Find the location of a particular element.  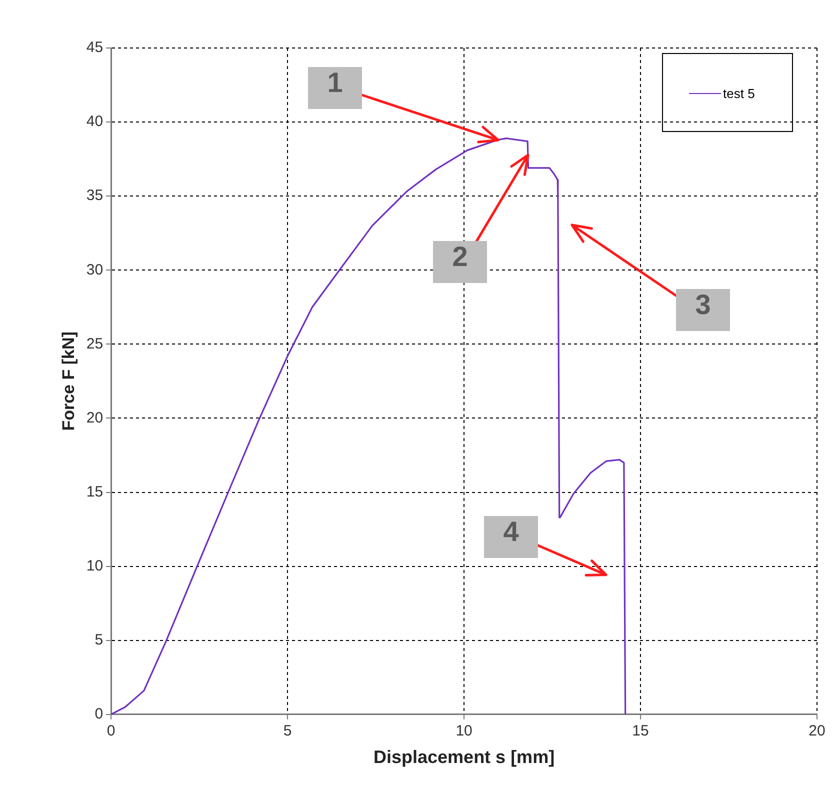

y-tick-label: 15 is located at coordinates (95, 491).